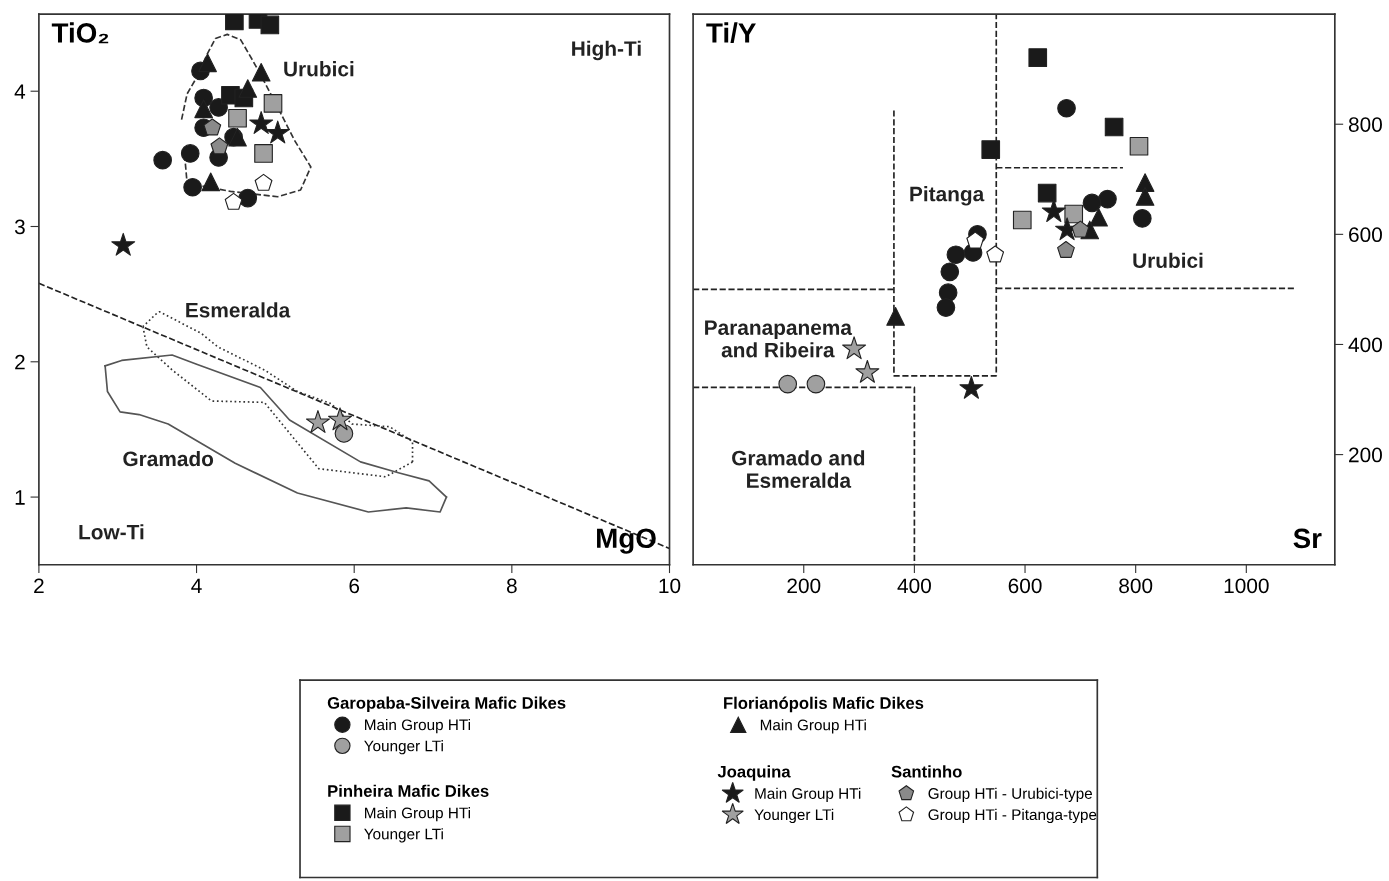  What do you see at coordinates (39, 586) in the screenshot?
I see `x-tick-label: 2` at bounding box center [39, 586].